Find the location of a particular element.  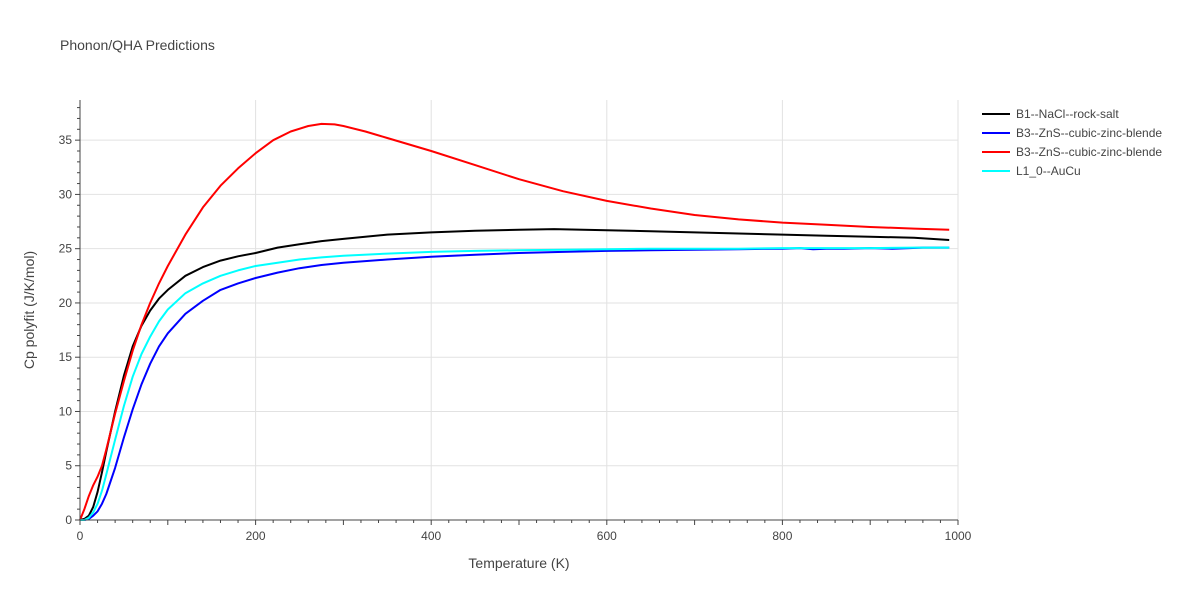

y-tick-label: 20 is located at coordinates (66, 303).